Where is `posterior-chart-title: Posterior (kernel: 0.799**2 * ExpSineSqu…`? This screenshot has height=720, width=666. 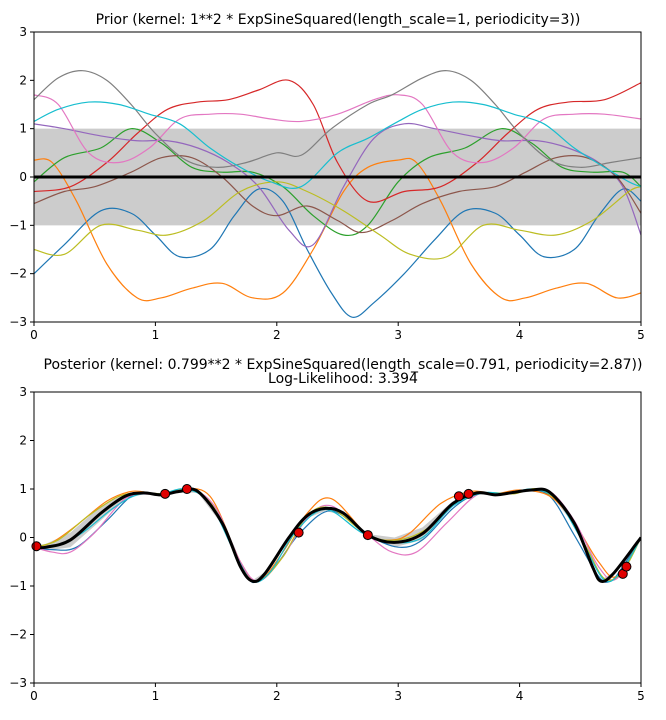 posterior-chart-title: Posterior (kernel: 0.799**2 * ExpSineSqu… is located at coordinates (343, 365).